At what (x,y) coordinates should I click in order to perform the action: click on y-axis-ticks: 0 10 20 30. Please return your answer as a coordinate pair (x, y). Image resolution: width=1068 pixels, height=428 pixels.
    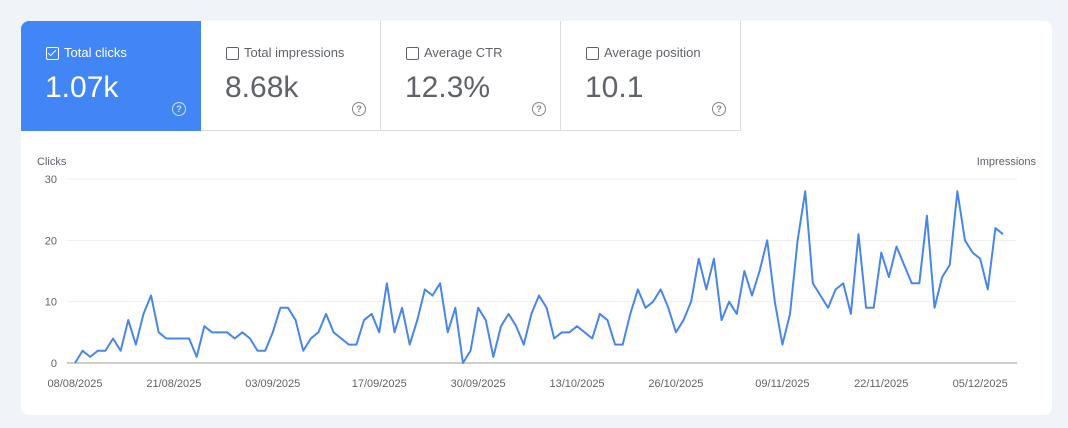
    Looking at the image, I should click on (51, 272).